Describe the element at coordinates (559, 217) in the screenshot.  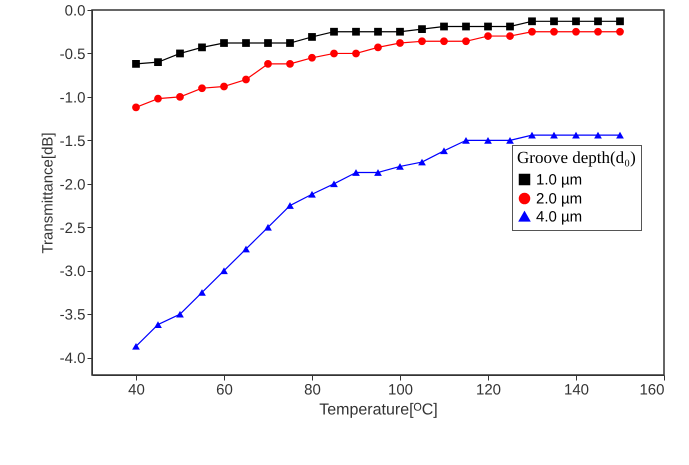
I see `legend-label: 4.0 µm` at that location.